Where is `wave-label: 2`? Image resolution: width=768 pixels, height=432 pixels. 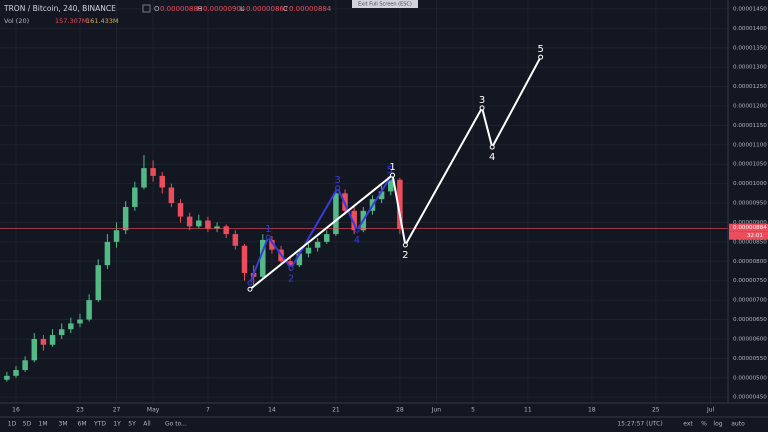
wave-label: 2 is located at coordinates (291, 278).